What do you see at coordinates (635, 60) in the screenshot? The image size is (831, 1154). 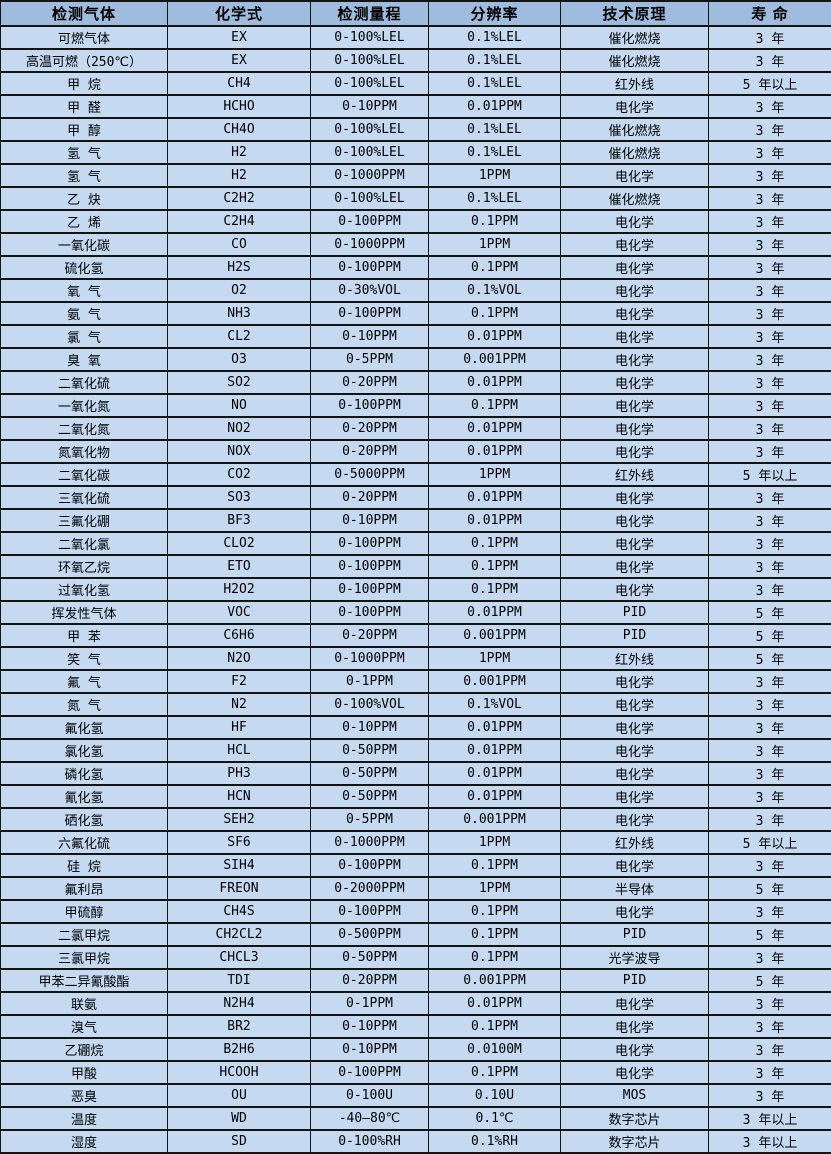 I see `table-cell: 催化燃烧` at bounding box center [635, 60].